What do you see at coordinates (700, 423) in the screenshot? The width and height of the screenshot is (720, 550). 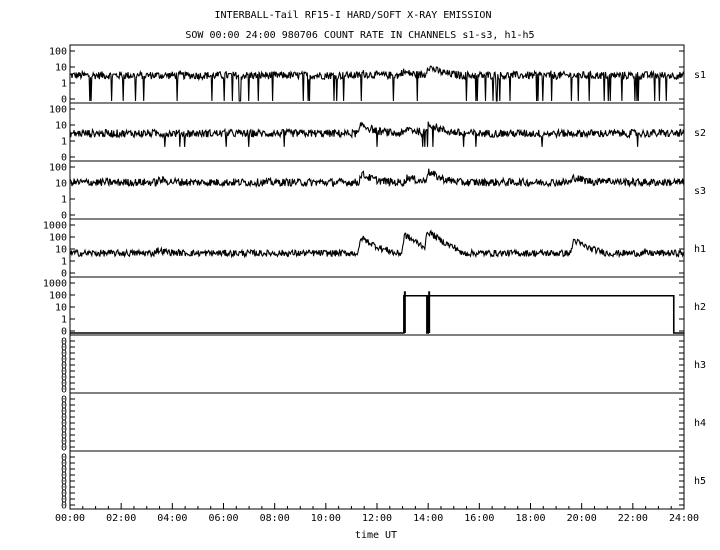 I see `series-label-h4: h4` at bounding box center [700, 423].